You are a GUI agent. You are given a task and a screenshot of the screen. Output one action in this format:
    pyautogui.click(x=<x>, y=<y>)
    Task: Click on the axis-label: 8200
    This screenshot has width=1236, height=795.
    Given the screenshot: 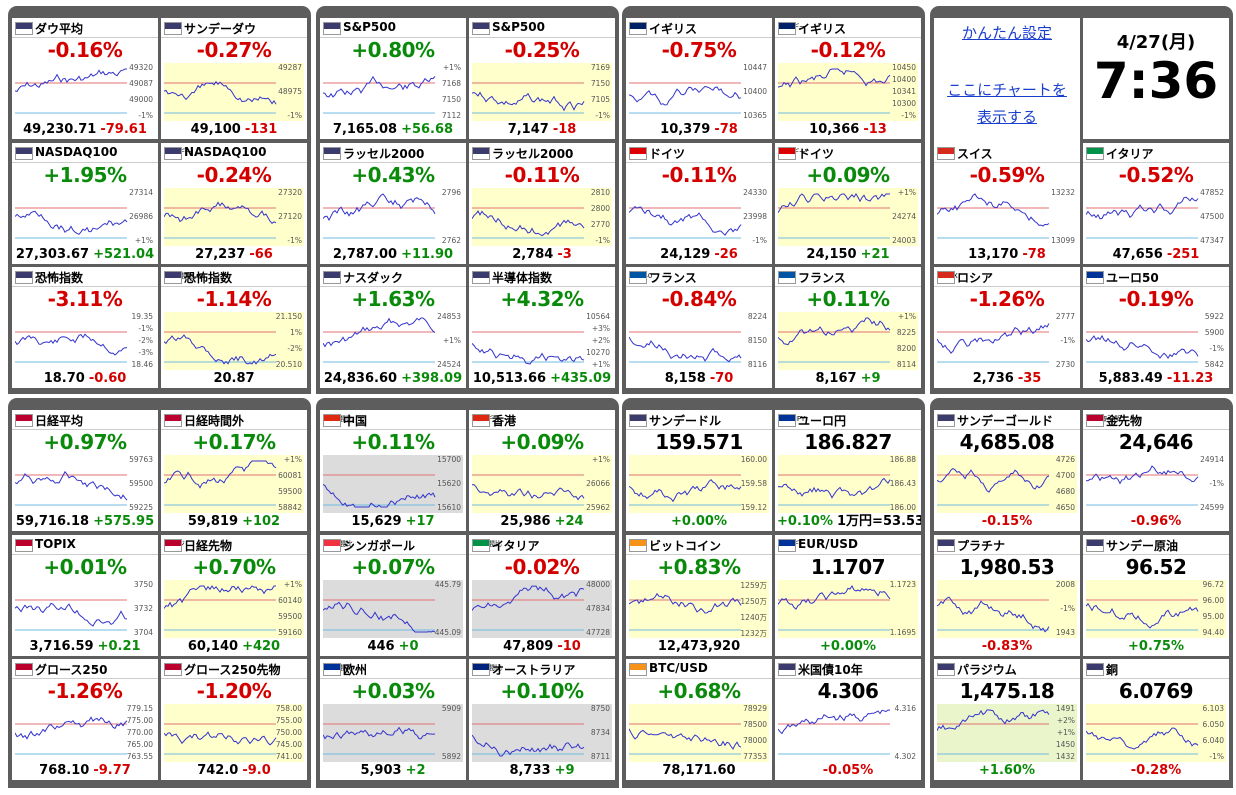 What is the action you would take?
    pyautogui.click(x=906, y=348)
    